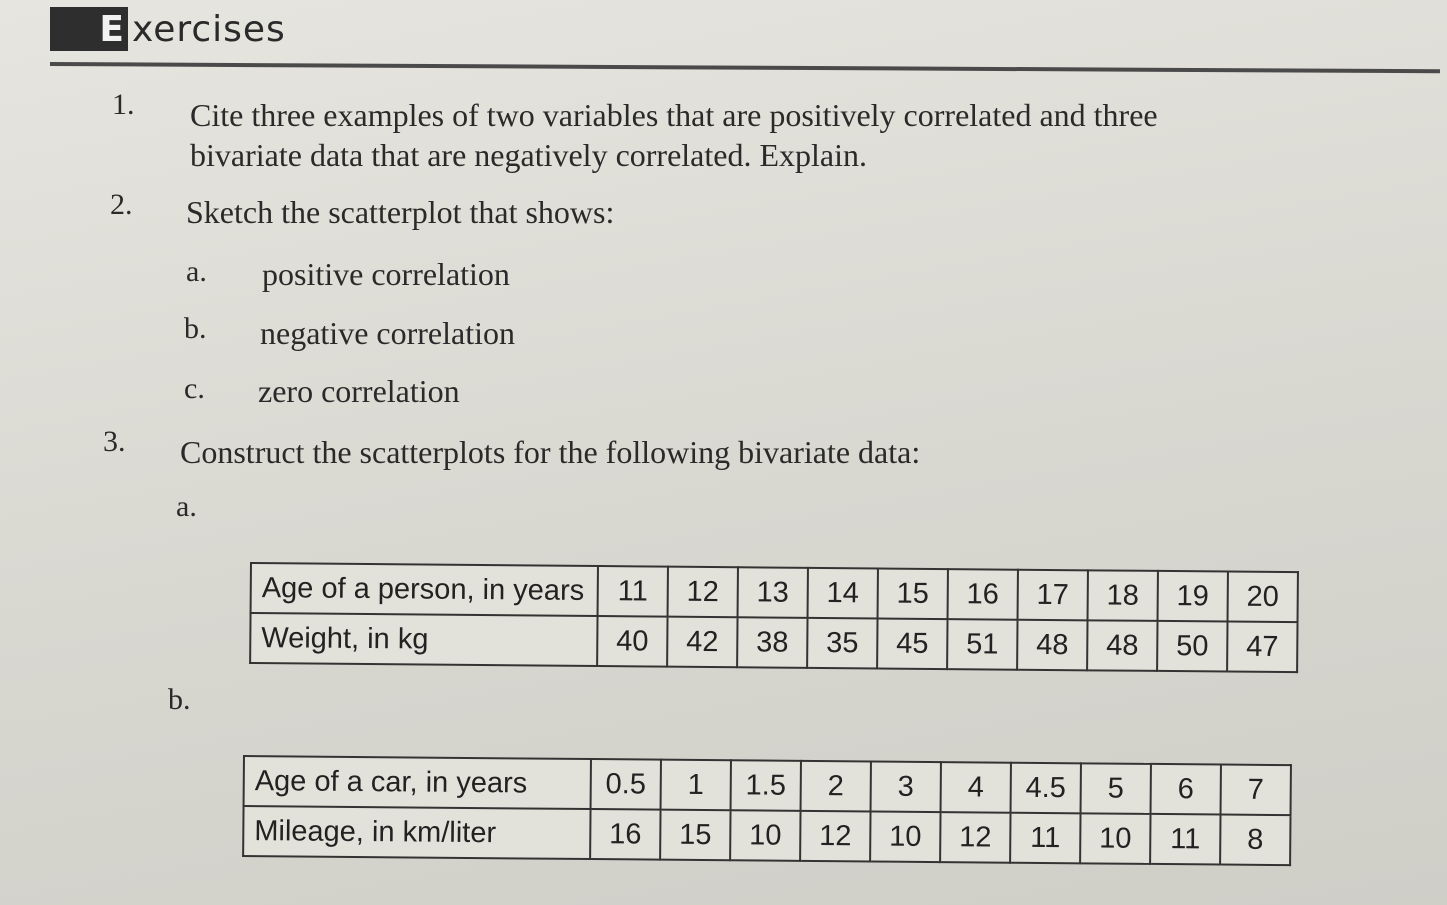 This screenshot has height=905, width=1447. Describe the element at coordinates (702, 642) in the screenshot. I see `table-cell: 42` at that location.